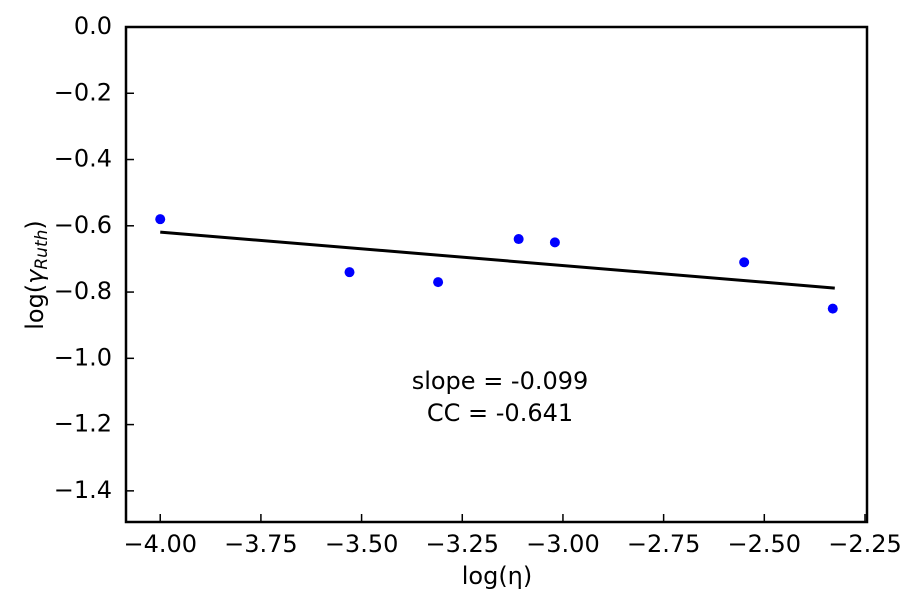  Describe the element at coordinates (462, 544) in the screenshot. I see `x-tick-label: −3.25` at that location.